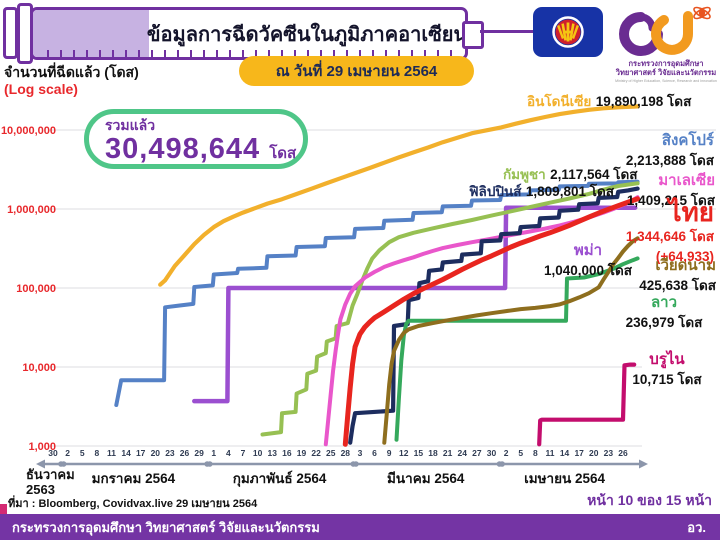 The height and width of the screenshot is (540, 720). What do you see at coordinates (273, 453) in the screenshot?
I see `svg-text: 13` at bounding box center [273, 453].